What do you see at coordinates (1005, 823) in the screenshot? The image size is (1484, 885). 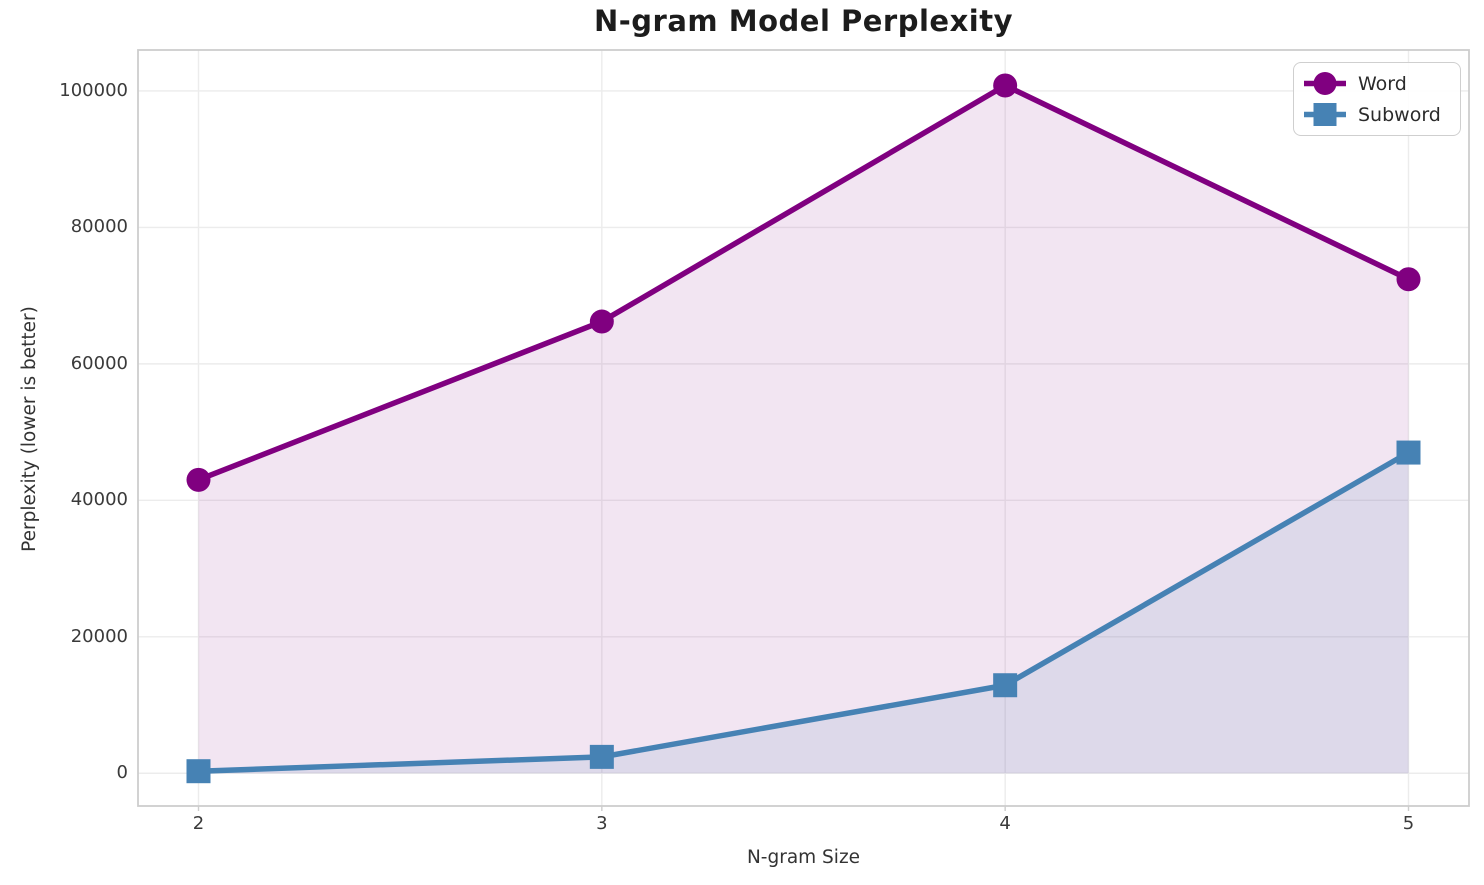 I see `x-tick-label: 4` at bounding box center [1005, 823].